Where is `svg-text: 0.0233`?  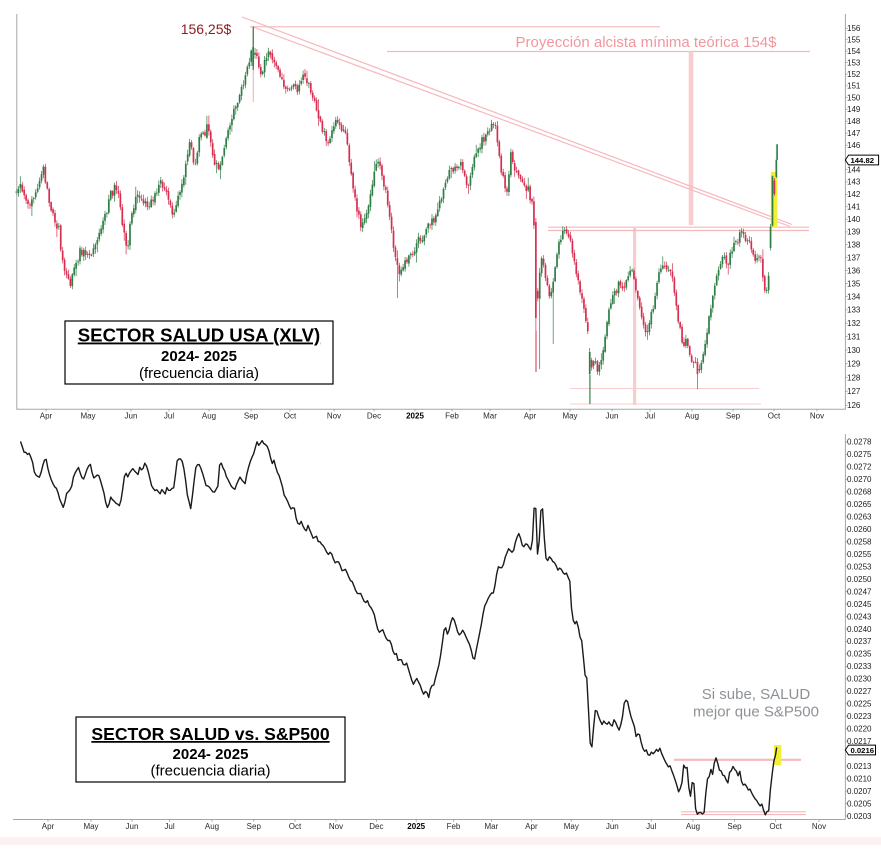
svg-text: 0.0233 is located at coordinates (859, 666).